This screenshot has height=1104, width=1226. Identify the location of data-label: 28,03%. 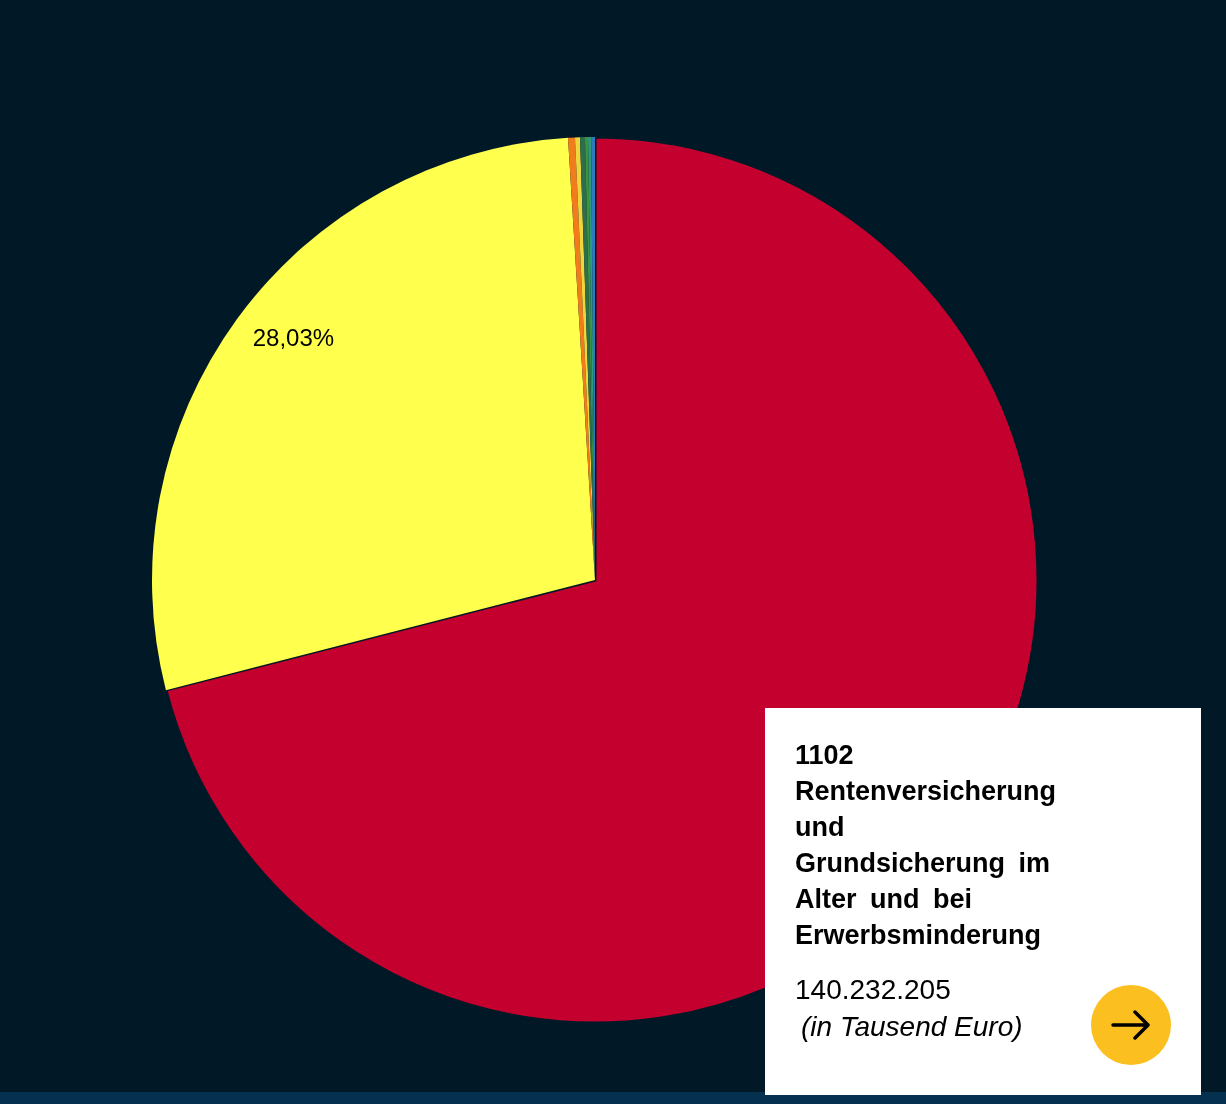
(293, 338).